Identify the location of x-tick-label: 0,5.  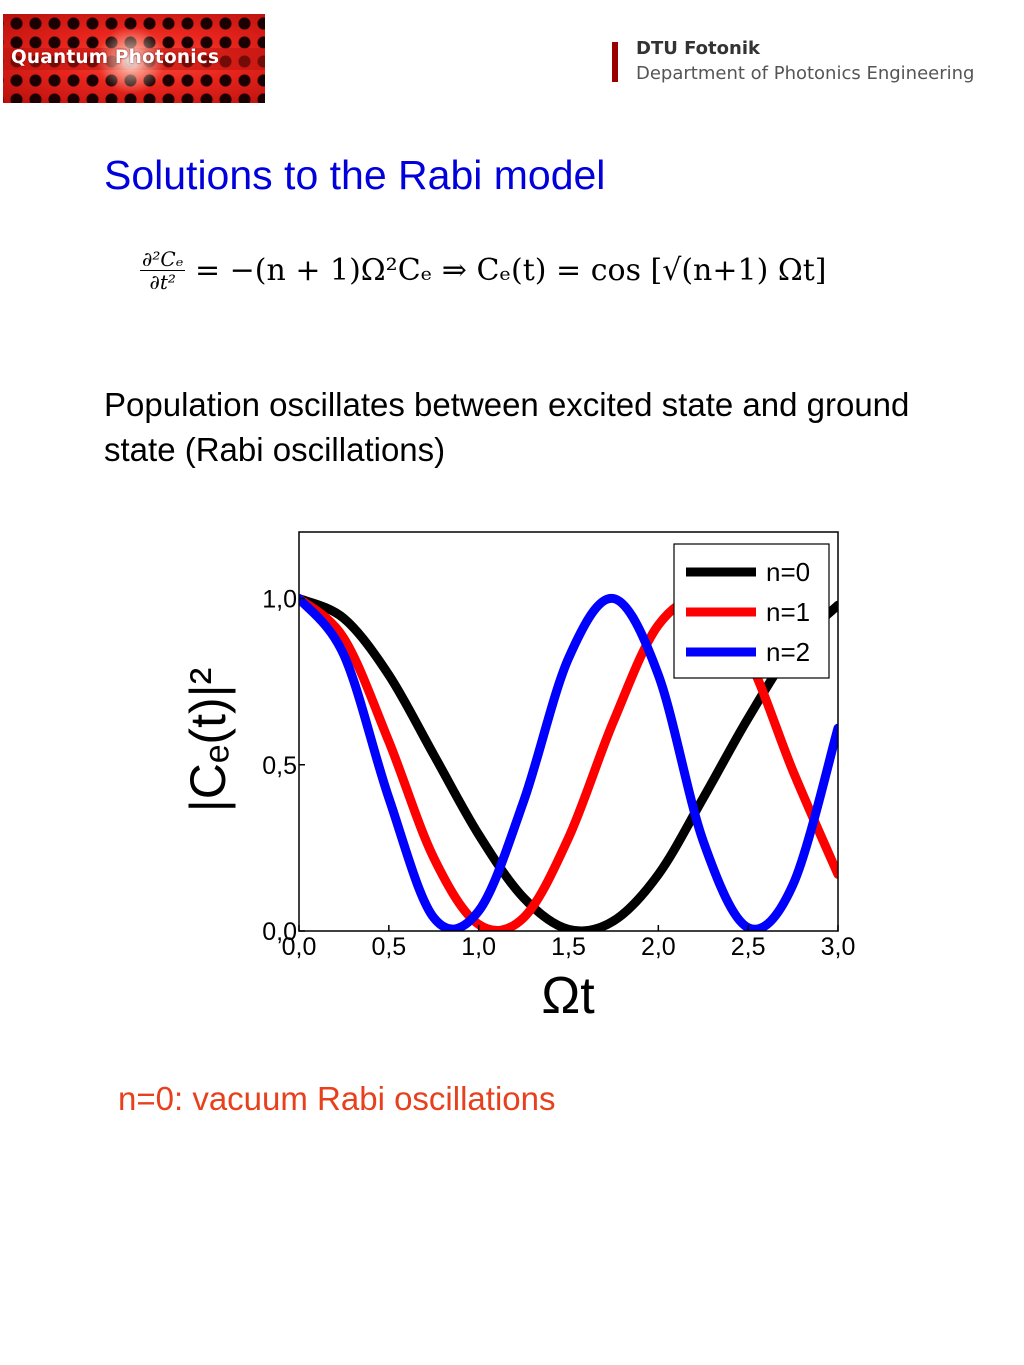
(388, 947).